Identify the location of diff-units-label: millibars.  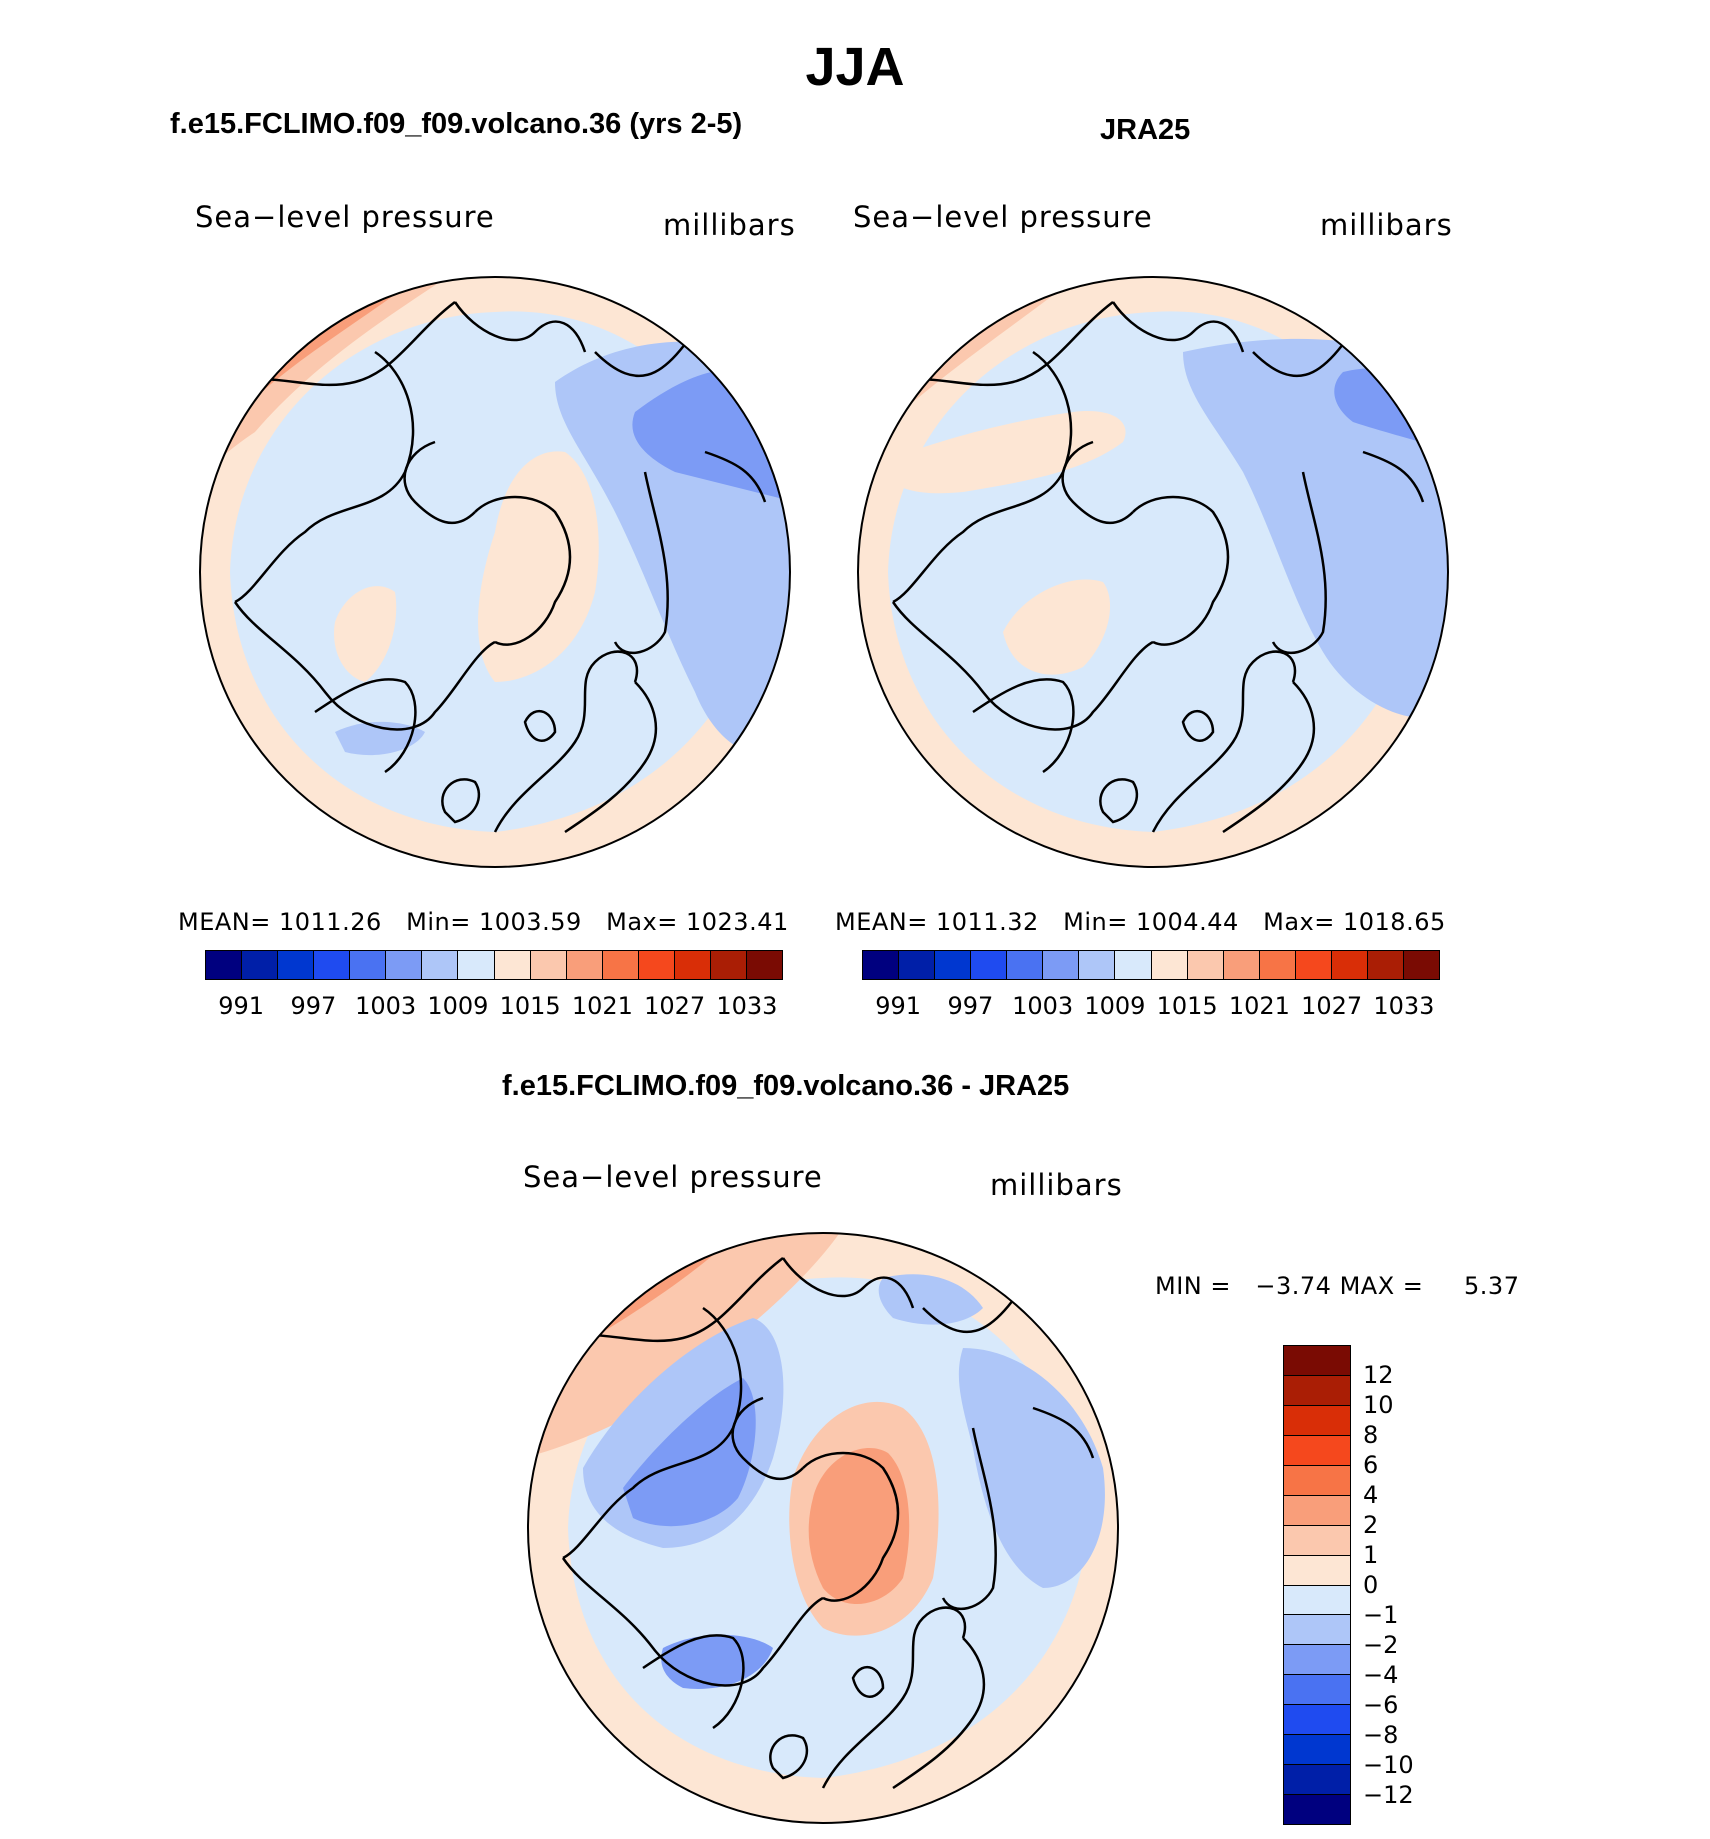
(1056, 1185).